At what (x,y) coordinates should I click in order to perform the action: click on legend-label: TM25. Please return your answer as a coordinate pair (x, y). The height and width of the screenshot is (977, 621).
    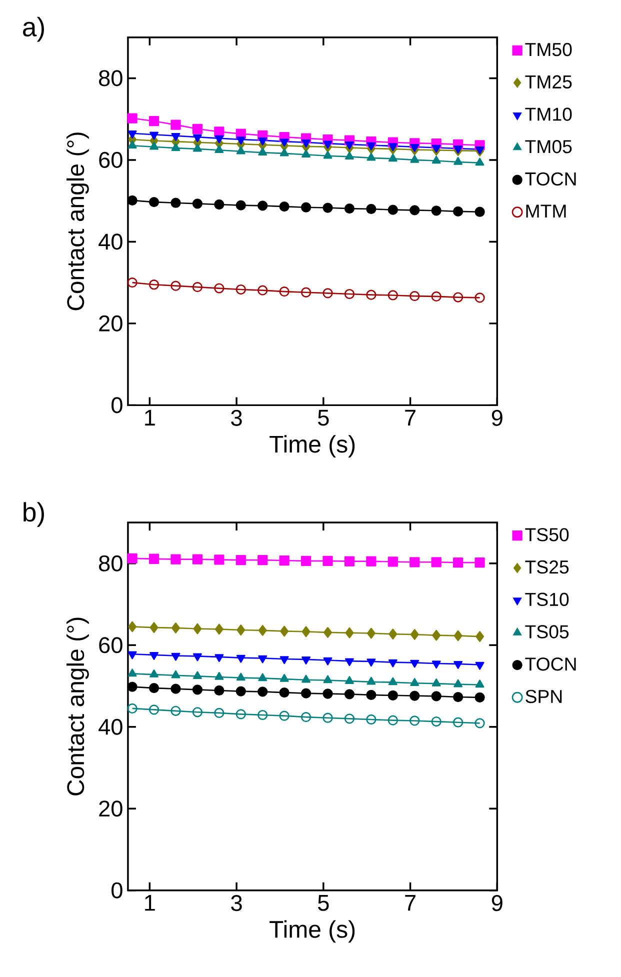
    Looking at the image, I should click on (548, 82).